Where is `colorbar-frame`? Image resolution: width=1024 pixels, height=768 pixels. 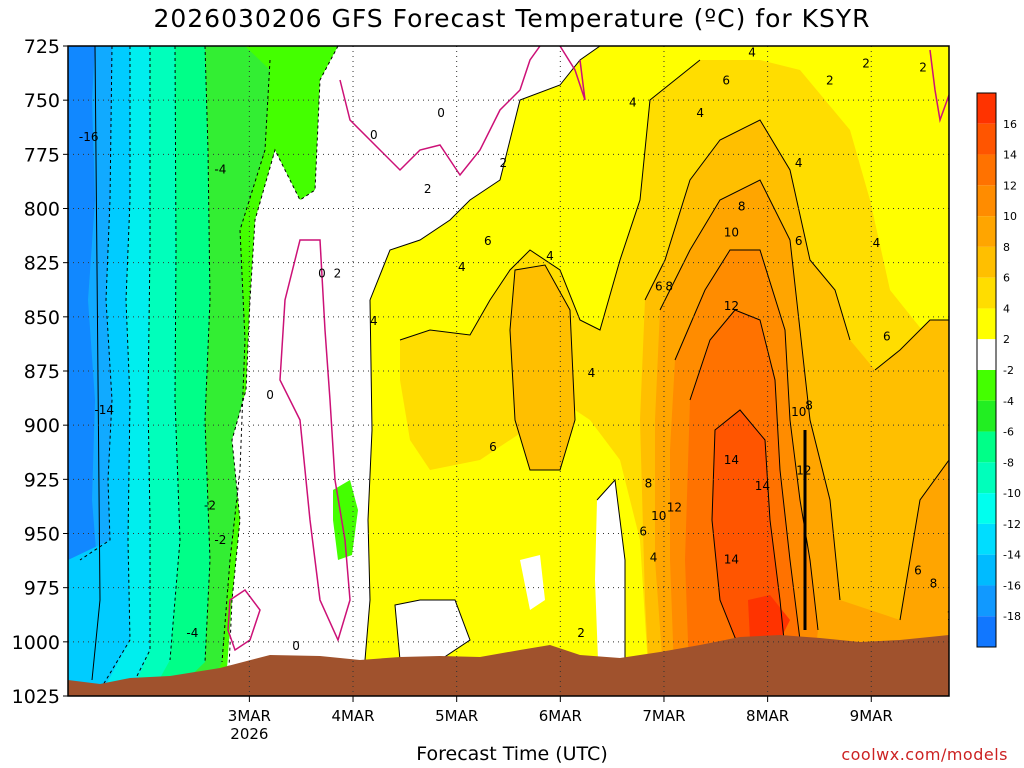
colorbar-frame is located at coordinates (986, 370).